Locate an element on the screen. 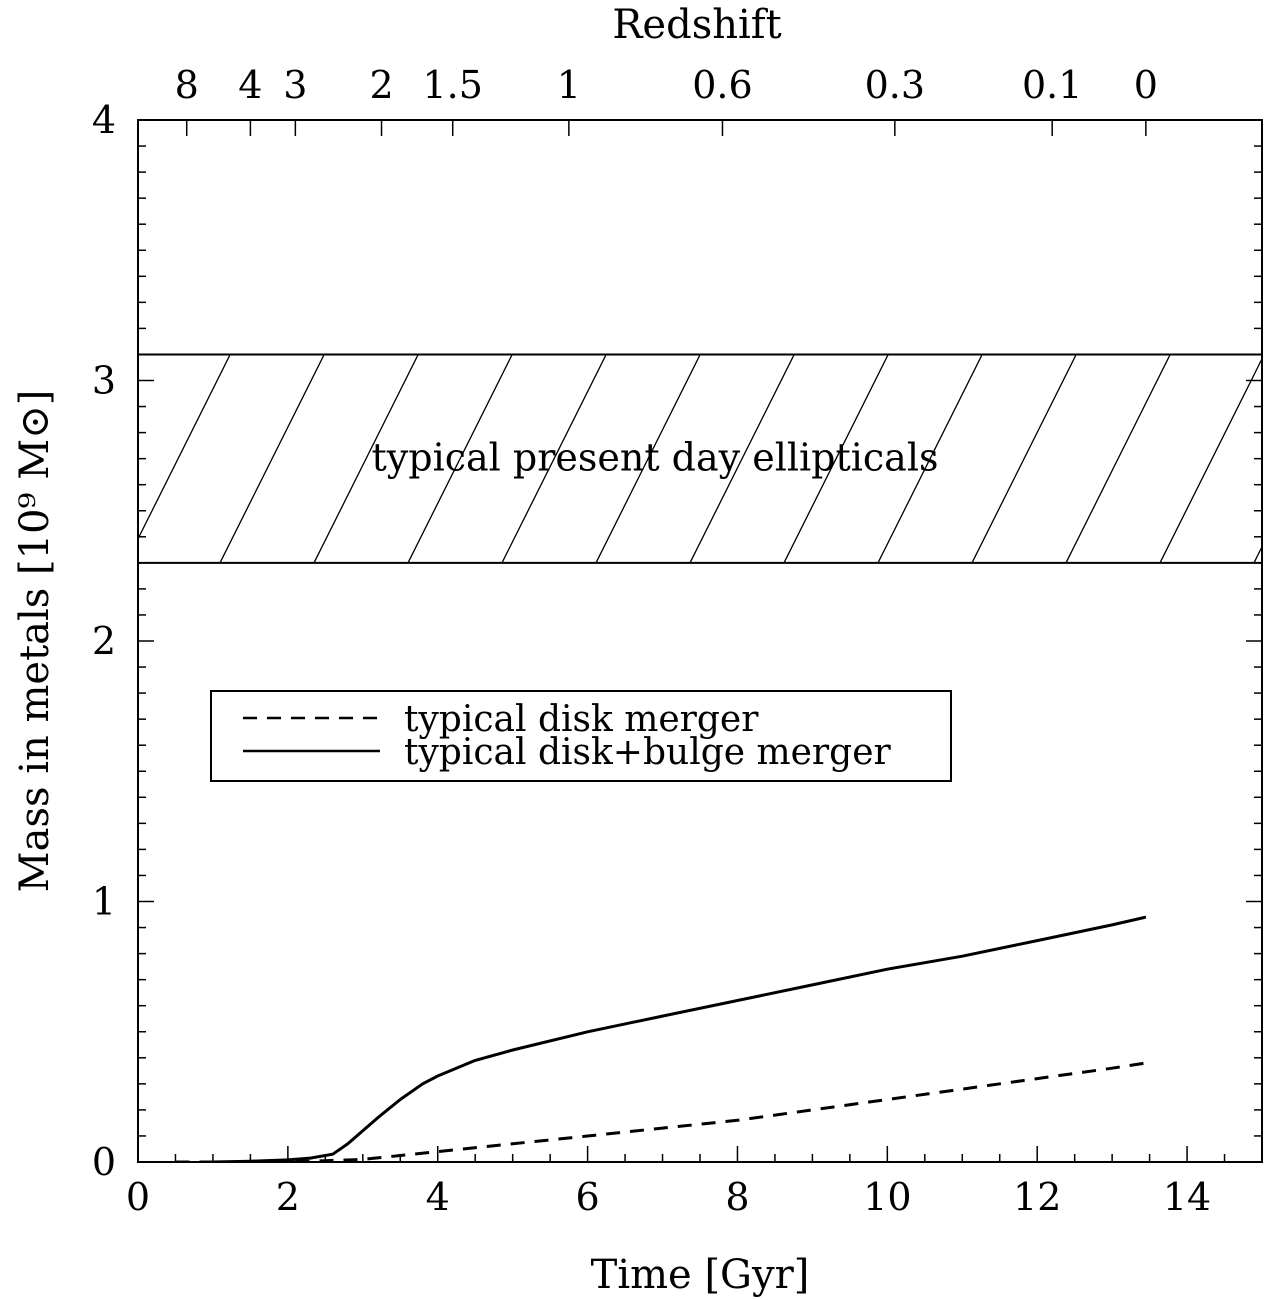 The width and height of the screenshot is (1271, 1300). band-label: typical present day ellipticals is located at coordinates (655, 458).